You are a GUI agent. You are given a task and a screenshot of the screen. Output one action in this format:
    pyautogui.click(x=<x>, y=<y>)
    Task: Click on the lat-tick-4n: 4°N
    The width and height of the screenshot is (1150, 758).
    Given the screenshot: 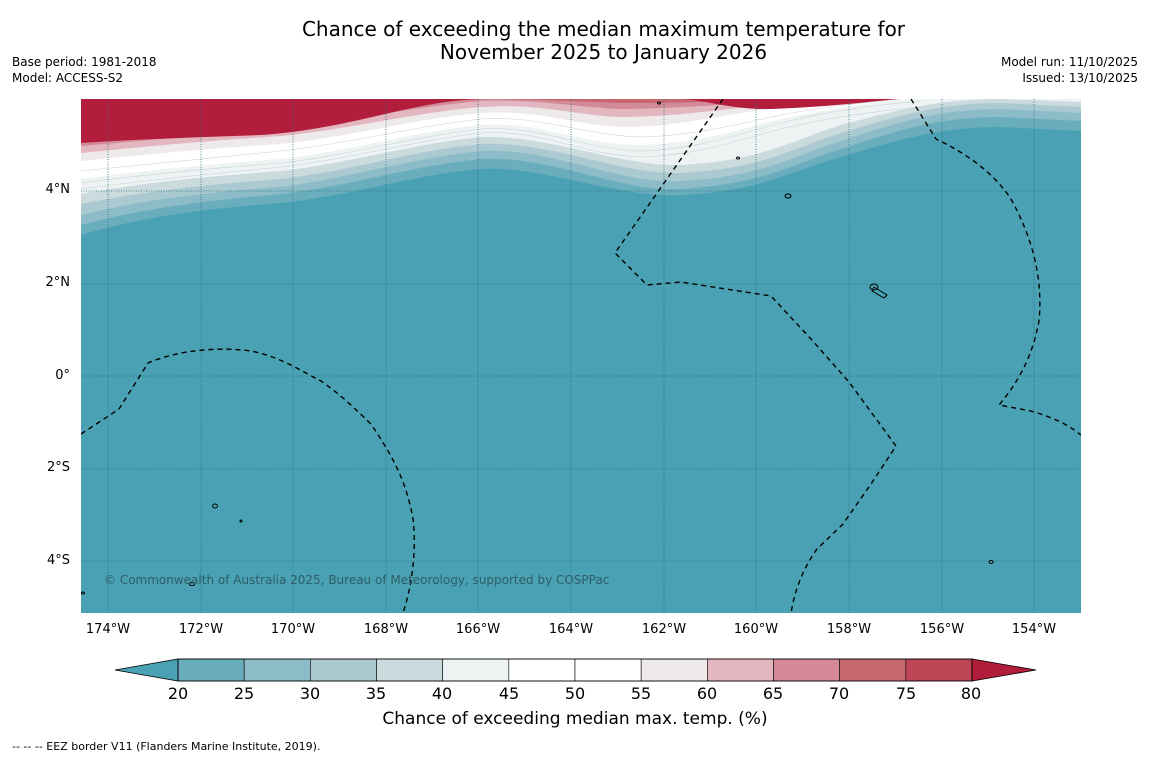 What is the action you would take?
    pyautogui.click(x=58, y=189)
    